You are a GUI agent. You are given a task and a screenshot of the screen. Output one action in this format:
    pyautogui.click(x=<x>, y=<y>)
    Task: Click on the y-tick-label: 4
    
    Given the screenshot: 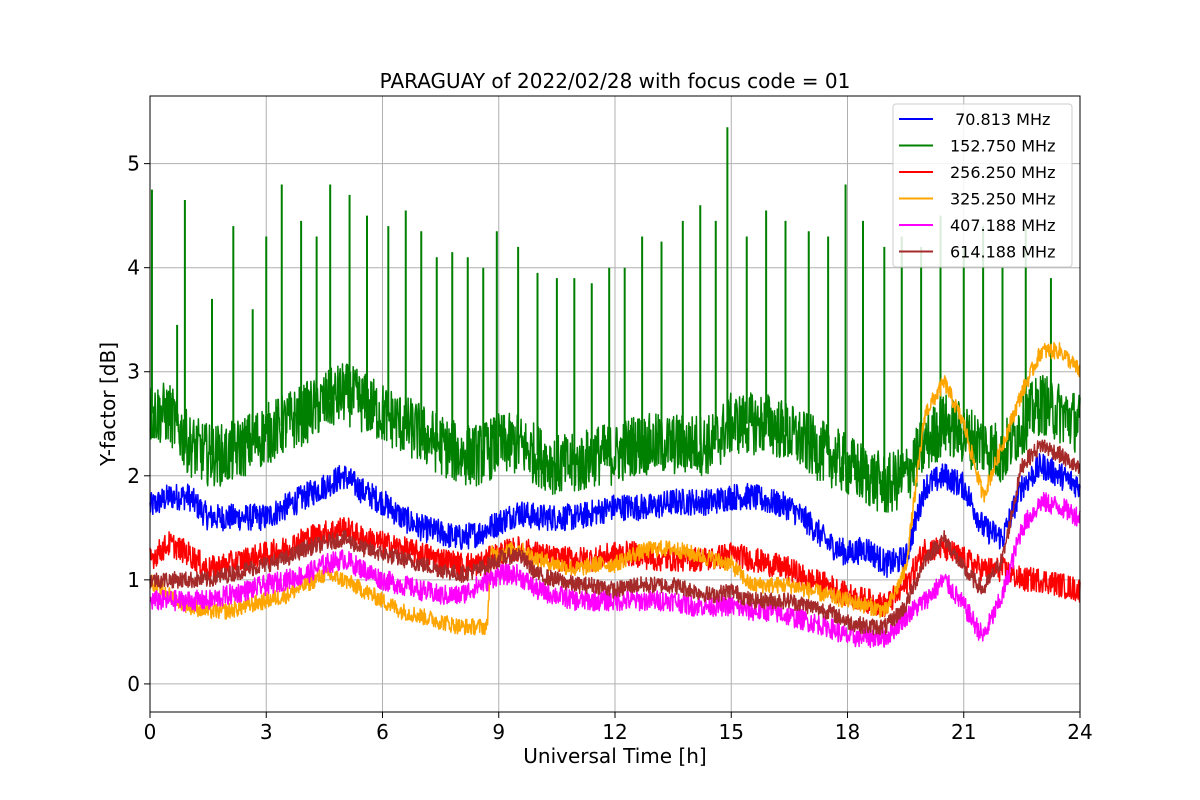 What is the action you would take?
    pyautogui.click(x=133, y=268)
    